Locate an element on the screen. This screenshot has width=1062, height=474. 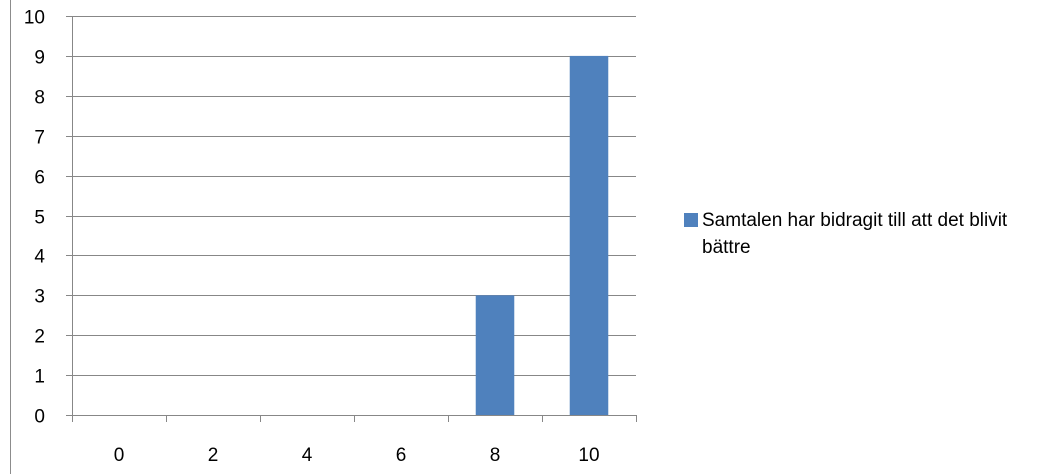
y-tick-label: 2 is located at coordinates (39, 337).